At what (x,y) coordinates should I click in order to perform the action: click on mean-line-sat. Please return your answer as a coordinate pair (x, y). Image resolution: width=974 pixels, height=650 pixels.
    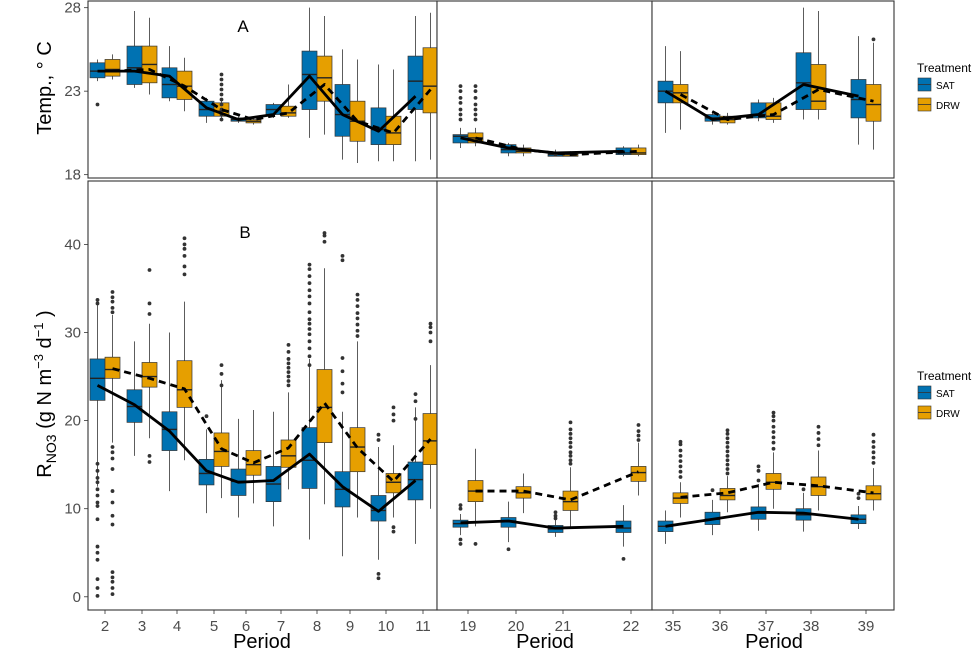
    Looking at the image, I should click on (761, 102).